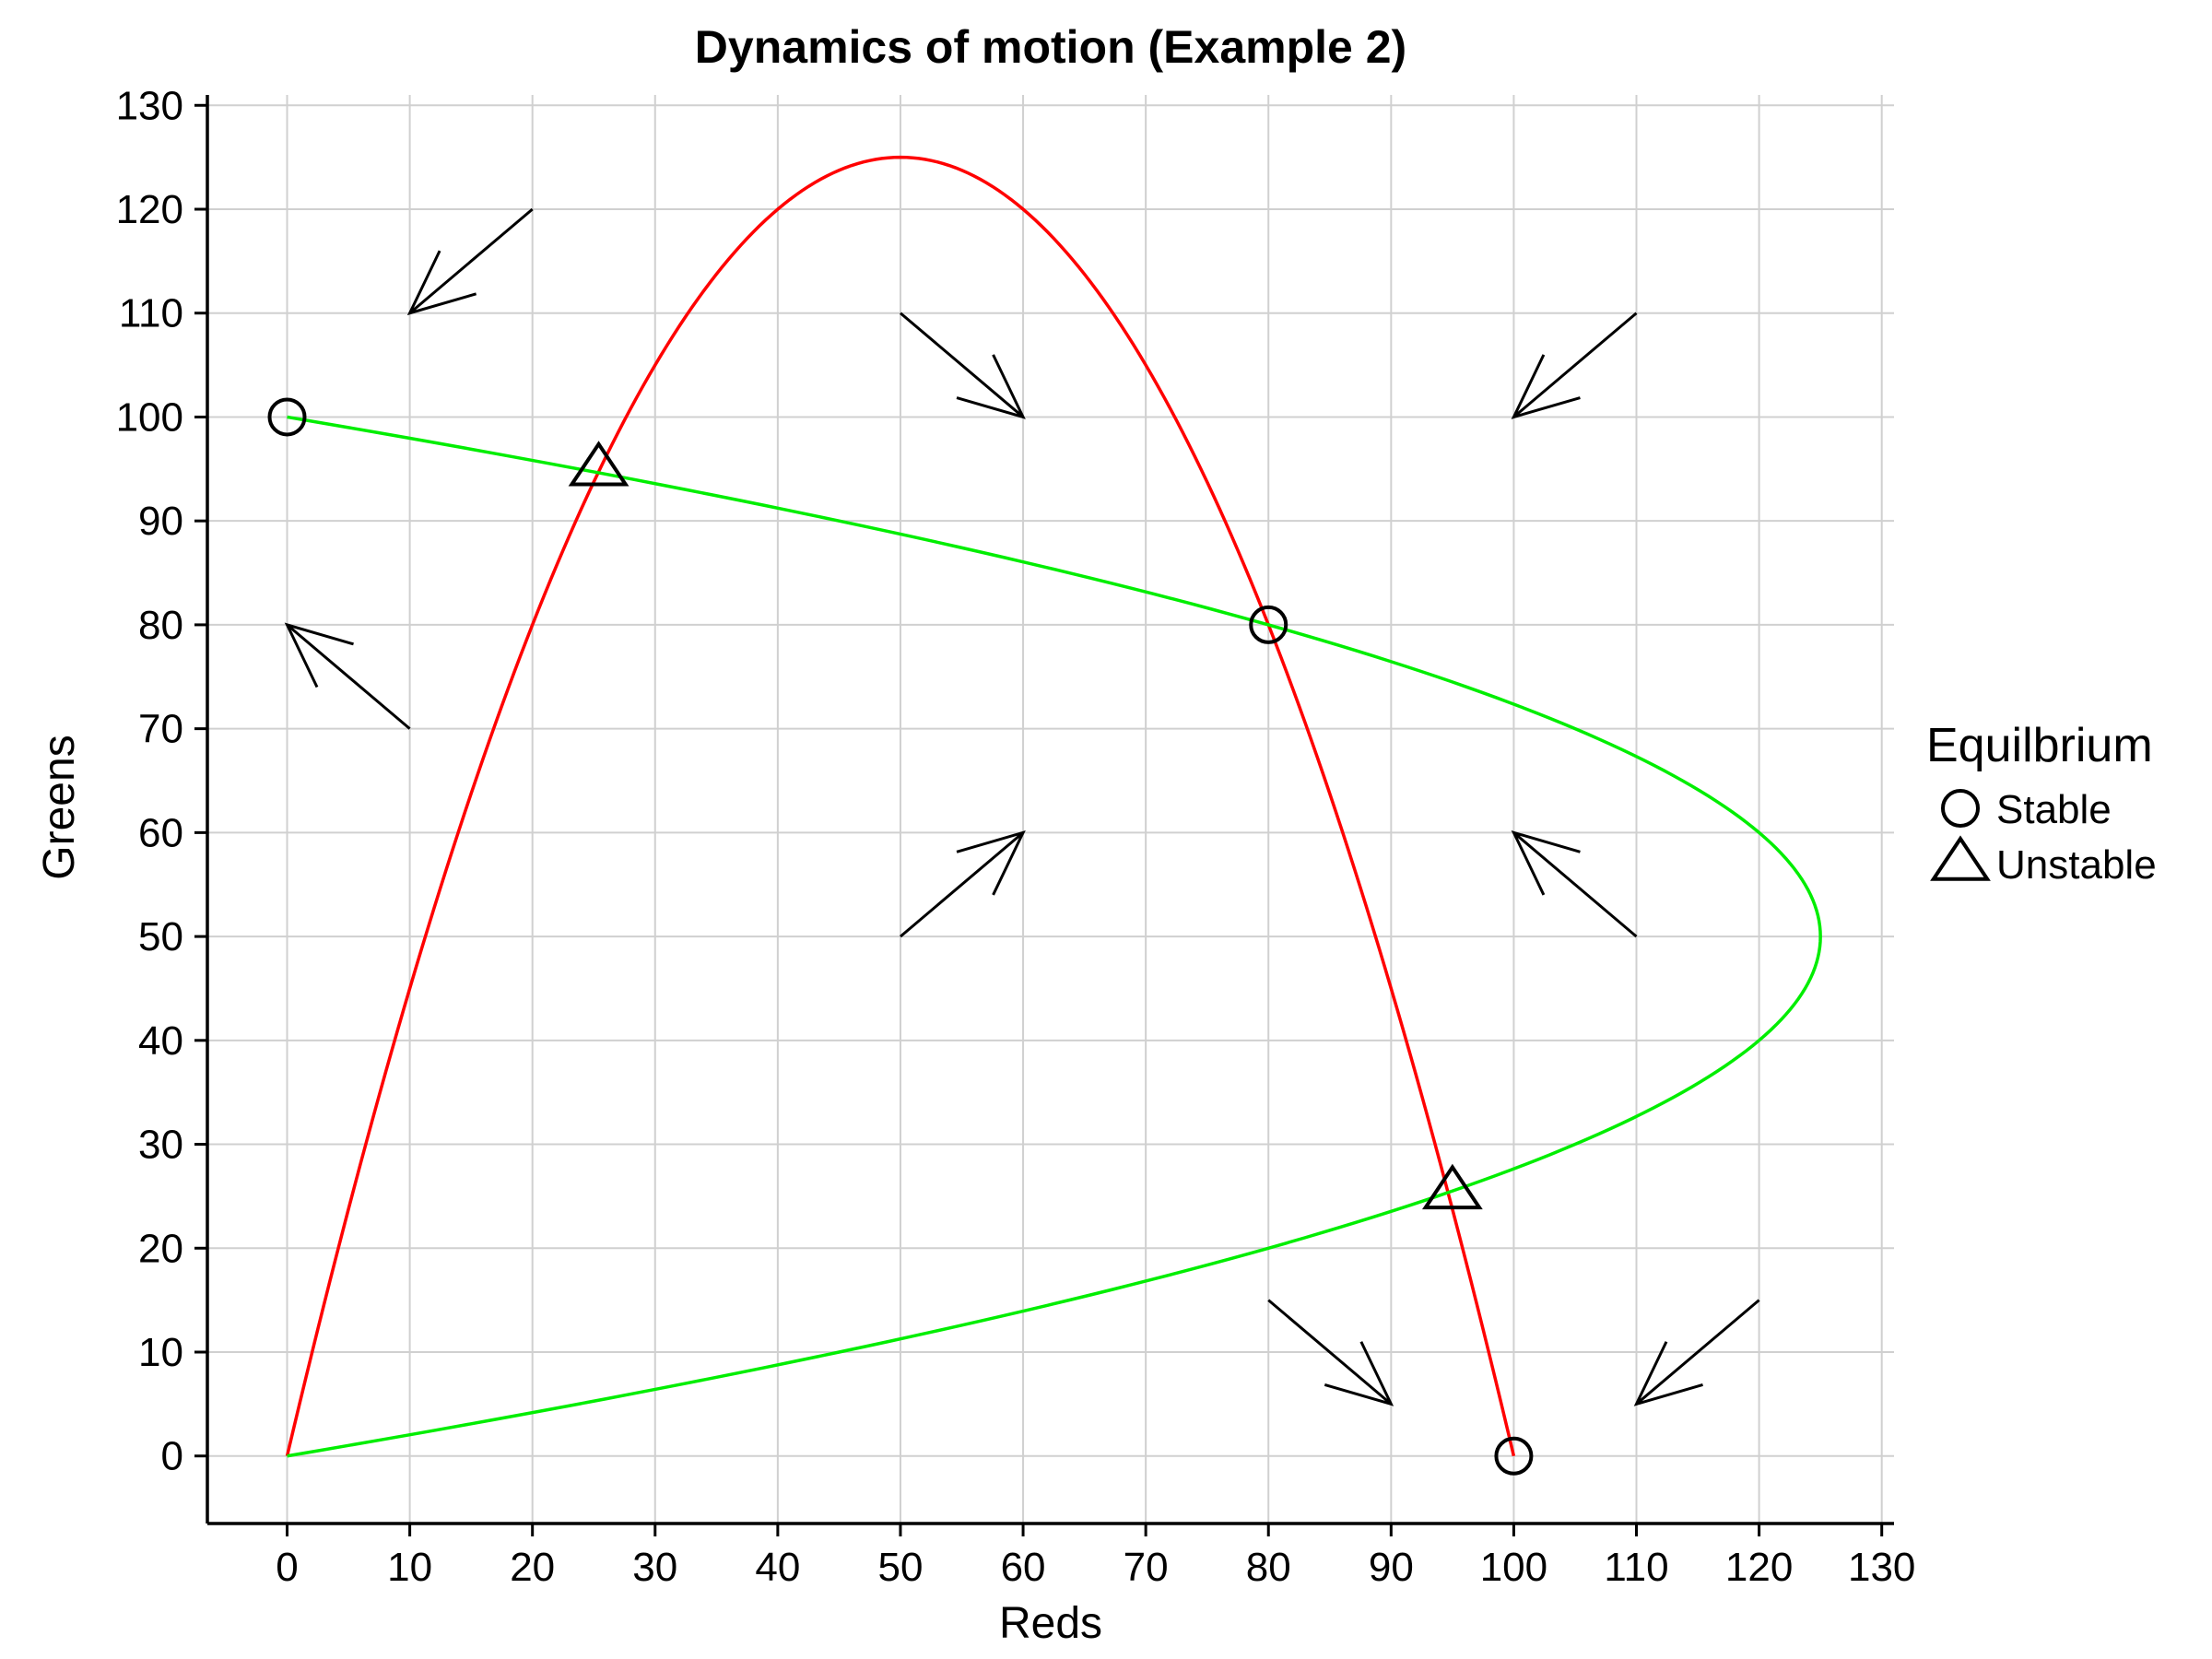 The image size is (2212, 1659). What do you see at coordinates (1050, 1623) in the screenshot?
I see `x-axis-label: Reds` at bounding box center [1050, 1623].